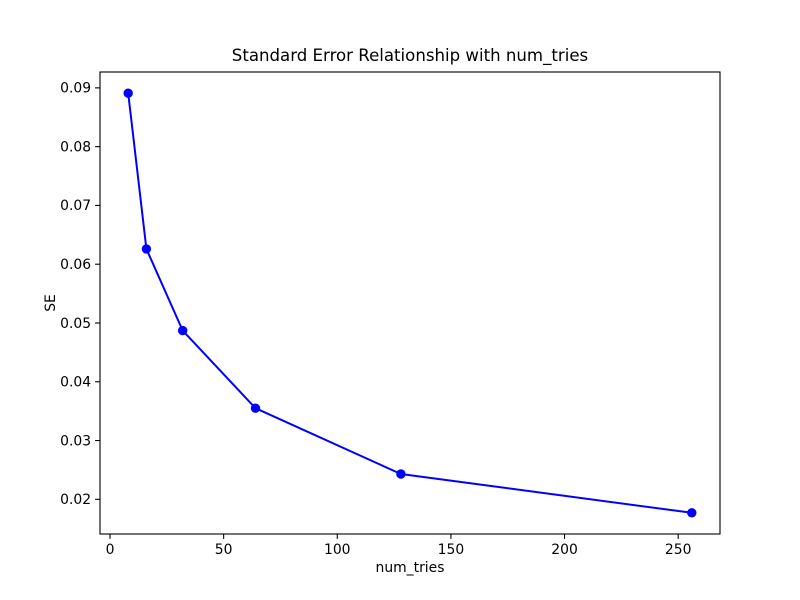 This screenshot has height=600, width=800. Describe the element at coordinates (564, 550) in the screenshot. I see `x-tick-label: 200` at that location.